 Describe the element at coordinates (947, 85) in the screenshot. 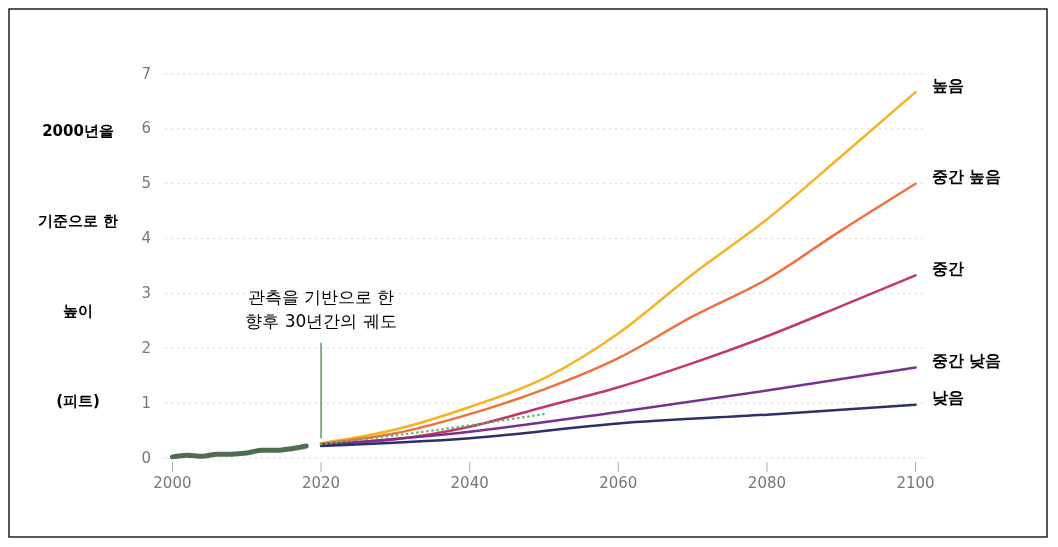

I see `series-label: 높음` at that location.